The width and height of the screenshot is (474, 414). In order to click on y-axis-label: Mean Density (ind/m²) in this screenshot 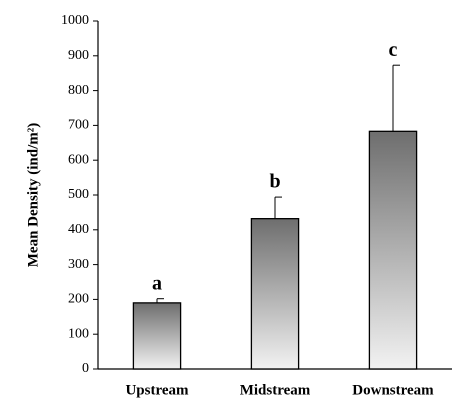, I will do `click(33, 195)`.